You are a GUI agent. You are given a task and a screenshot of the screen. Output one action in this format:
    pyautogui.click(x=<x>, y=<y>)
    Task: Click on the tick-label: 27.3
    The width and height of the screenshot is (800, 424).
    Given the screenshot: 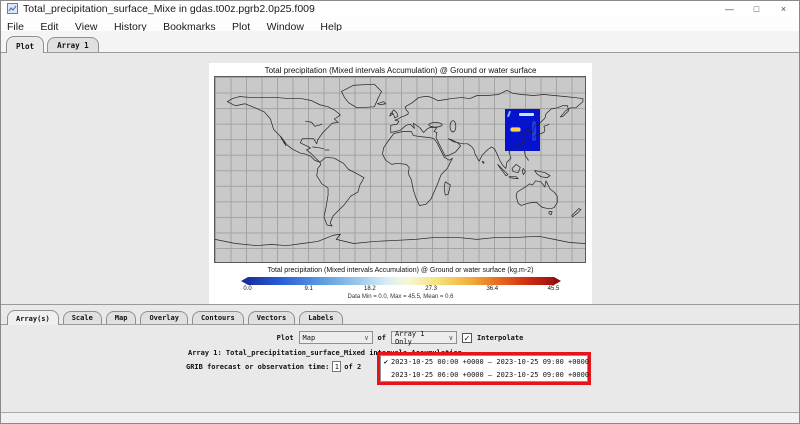 What is the action you would take?
    pyautogui.click(x=431, y=289)
    